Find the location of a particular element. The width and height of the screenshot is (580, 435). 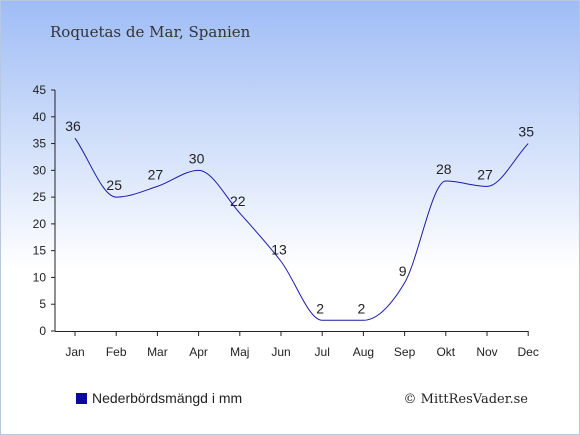

data-label: 9 is located at coordinates (403, 271).